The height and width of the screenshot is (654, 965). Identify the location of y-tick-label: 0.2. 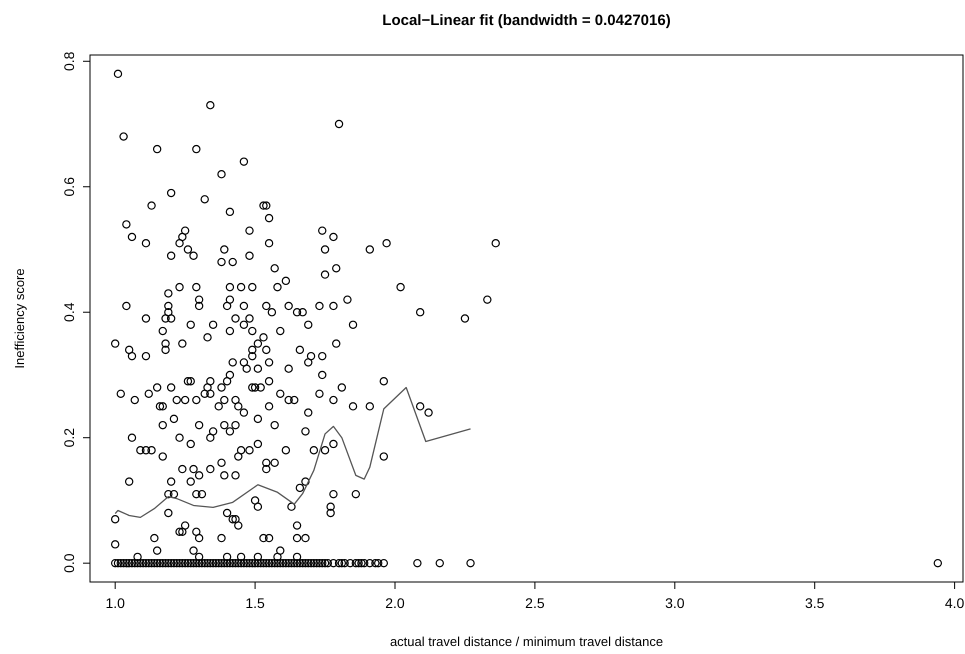
(69, 438).